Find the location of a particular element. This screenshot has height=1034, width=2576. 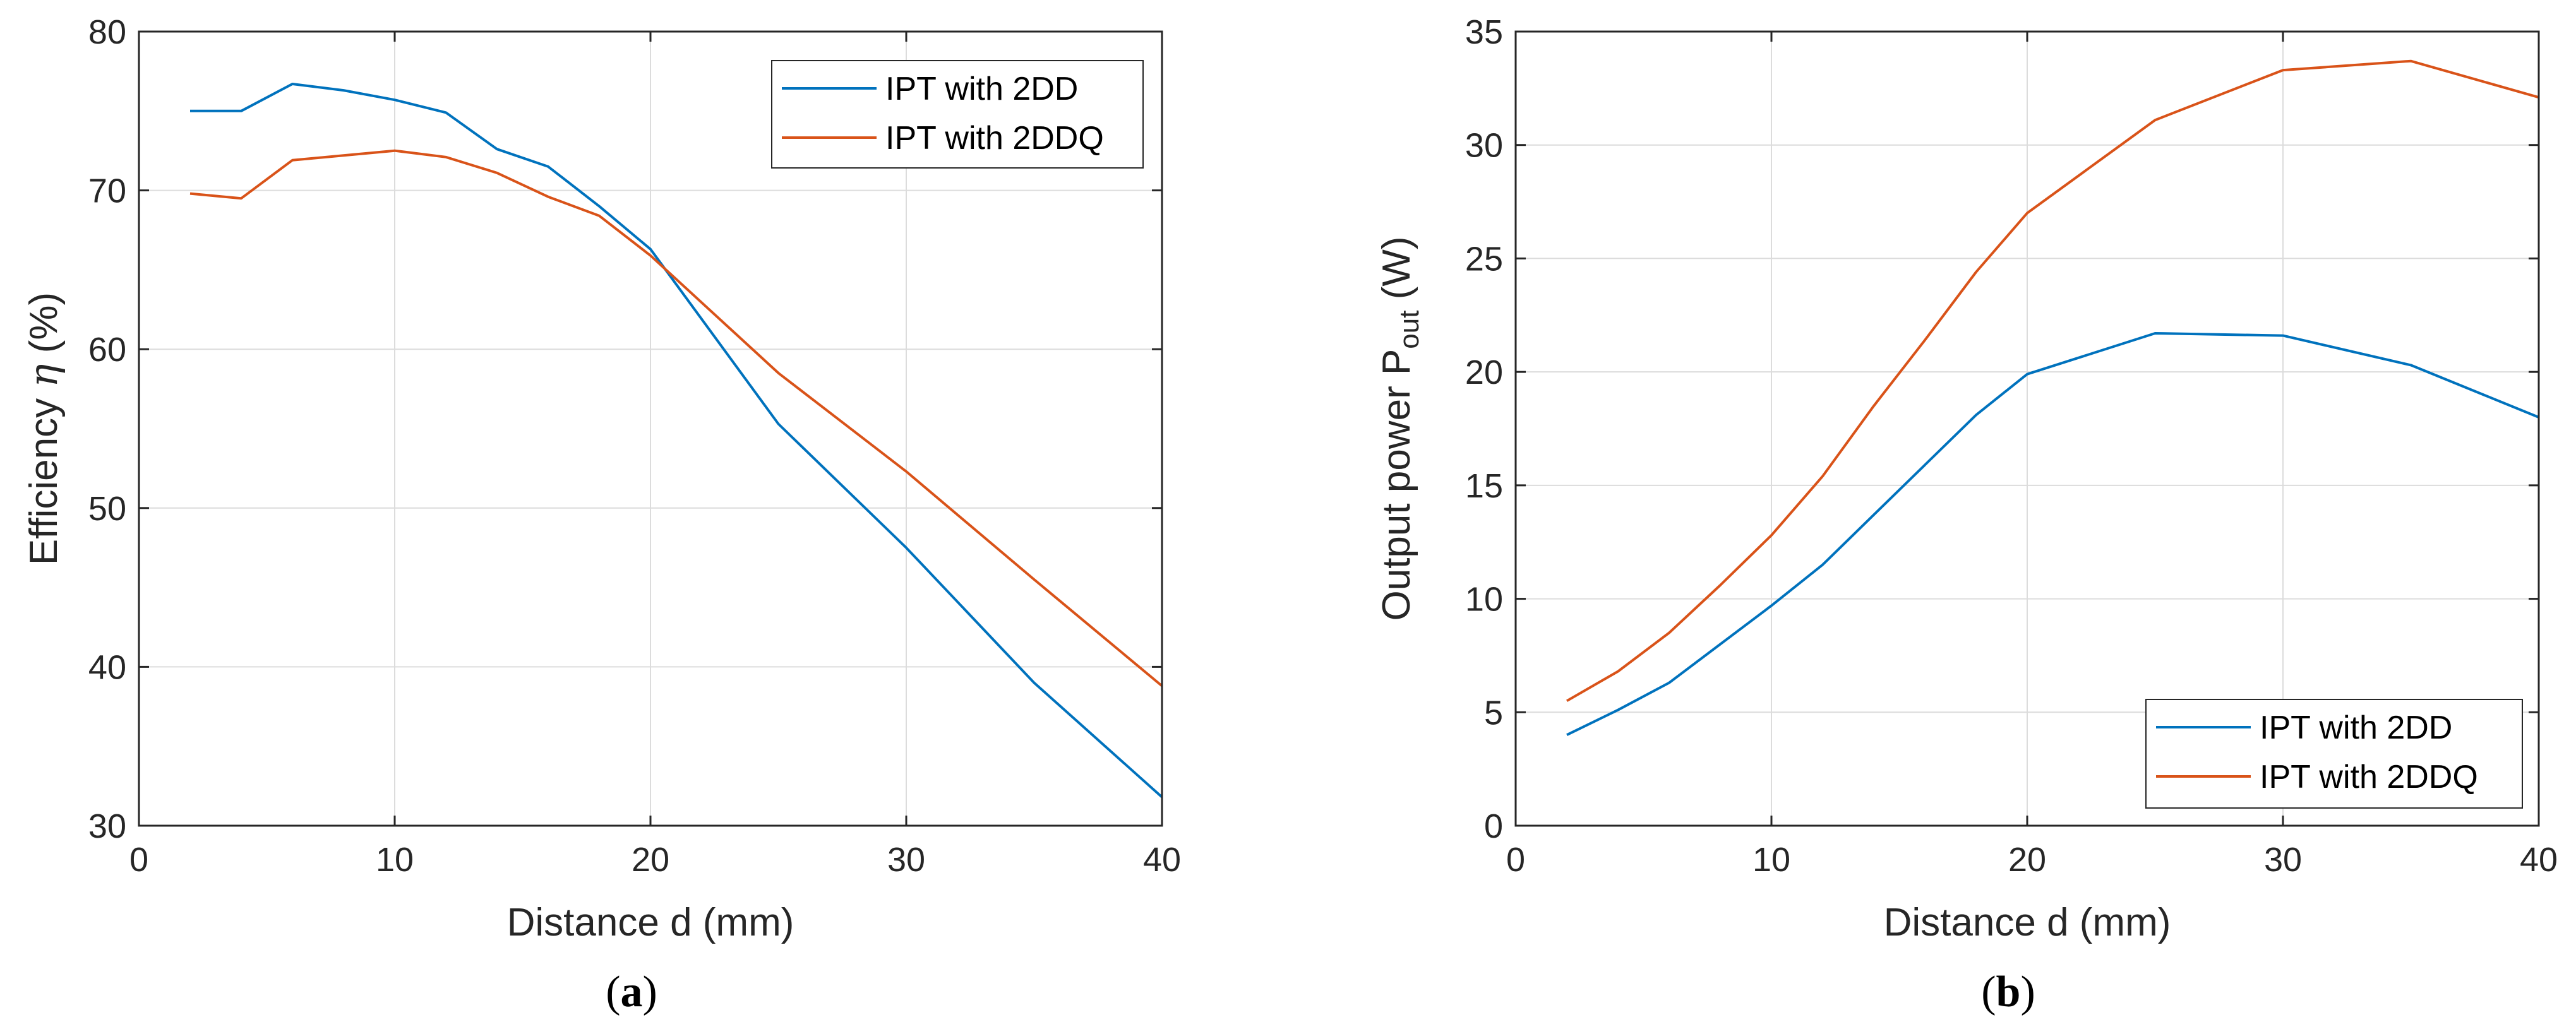

chart-a-sublabel: (a) is located at coordinates (631, 992).